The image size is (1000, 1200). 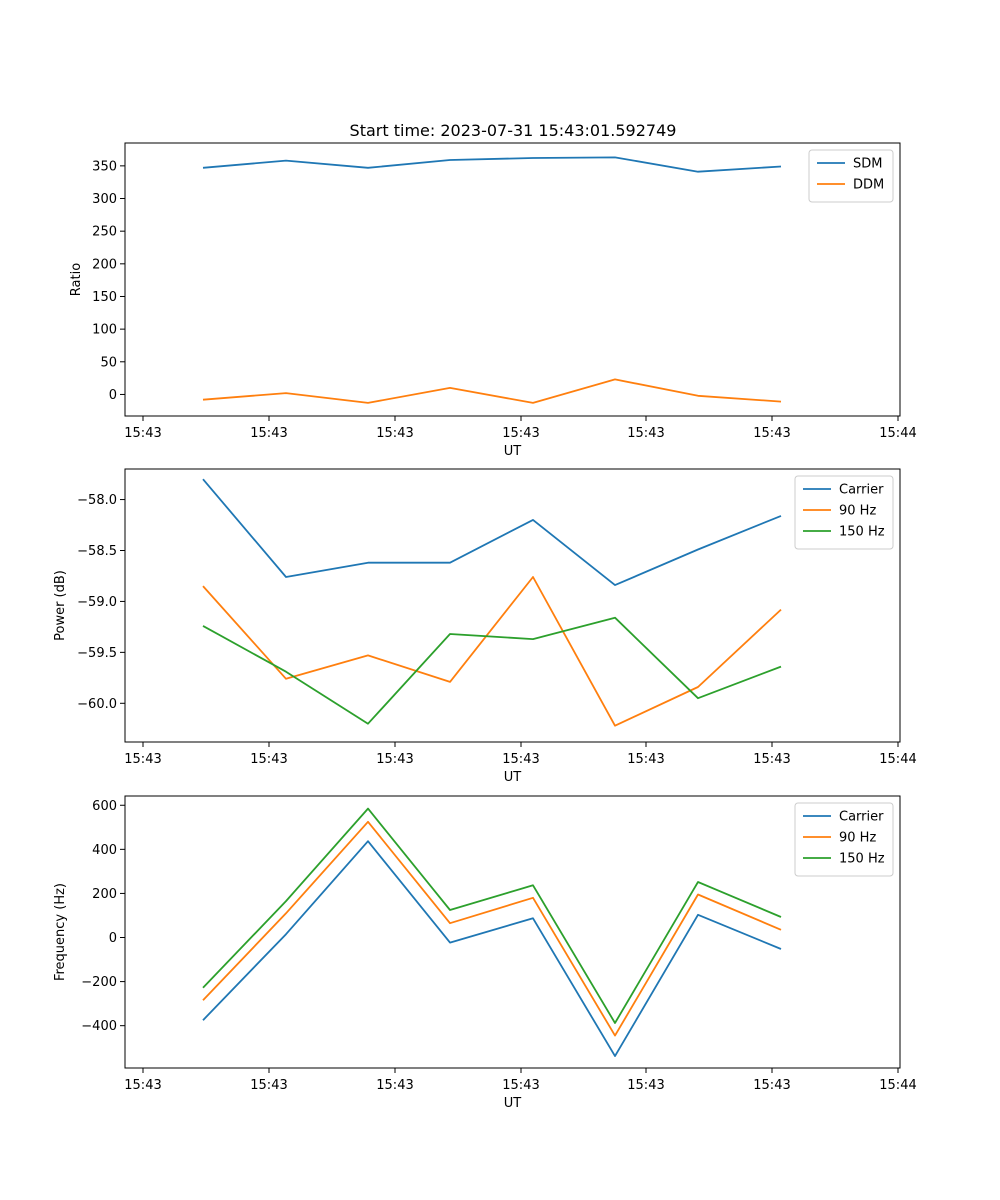 What do you see at coordinates (104, 232) in the screenshot?
I see `y-tick-label: 250` at bounding box center [104, 232].